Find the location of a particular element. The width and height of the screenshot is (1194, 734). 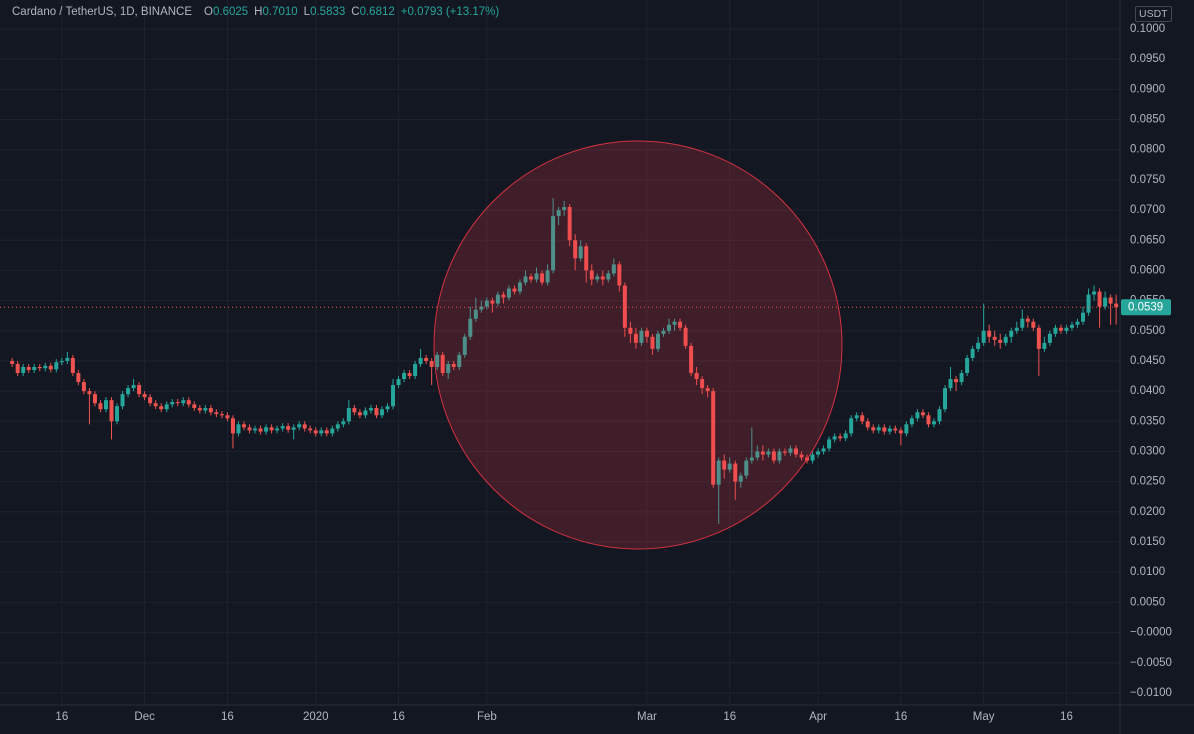

x-tick-label: May is located at coordinates (984, 717).